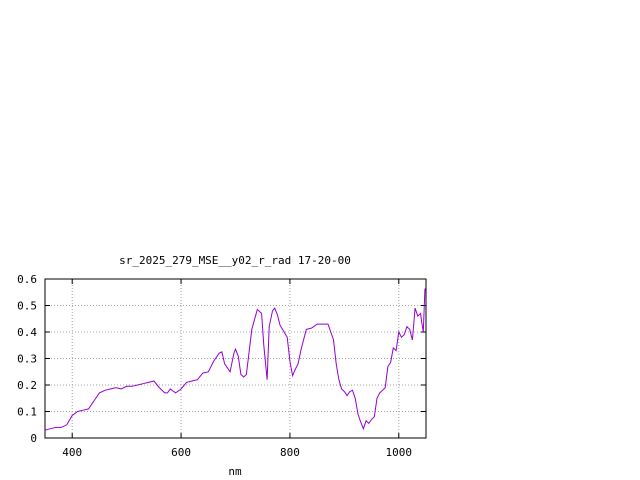 Image resolution: width=640 pixels, height=480 pixels. Describe the element at coordinates (235, 260) in the screenshot. I see `chart-title: sr_2025_279_MSE__y02_r_rad 17-20-00` at that location.